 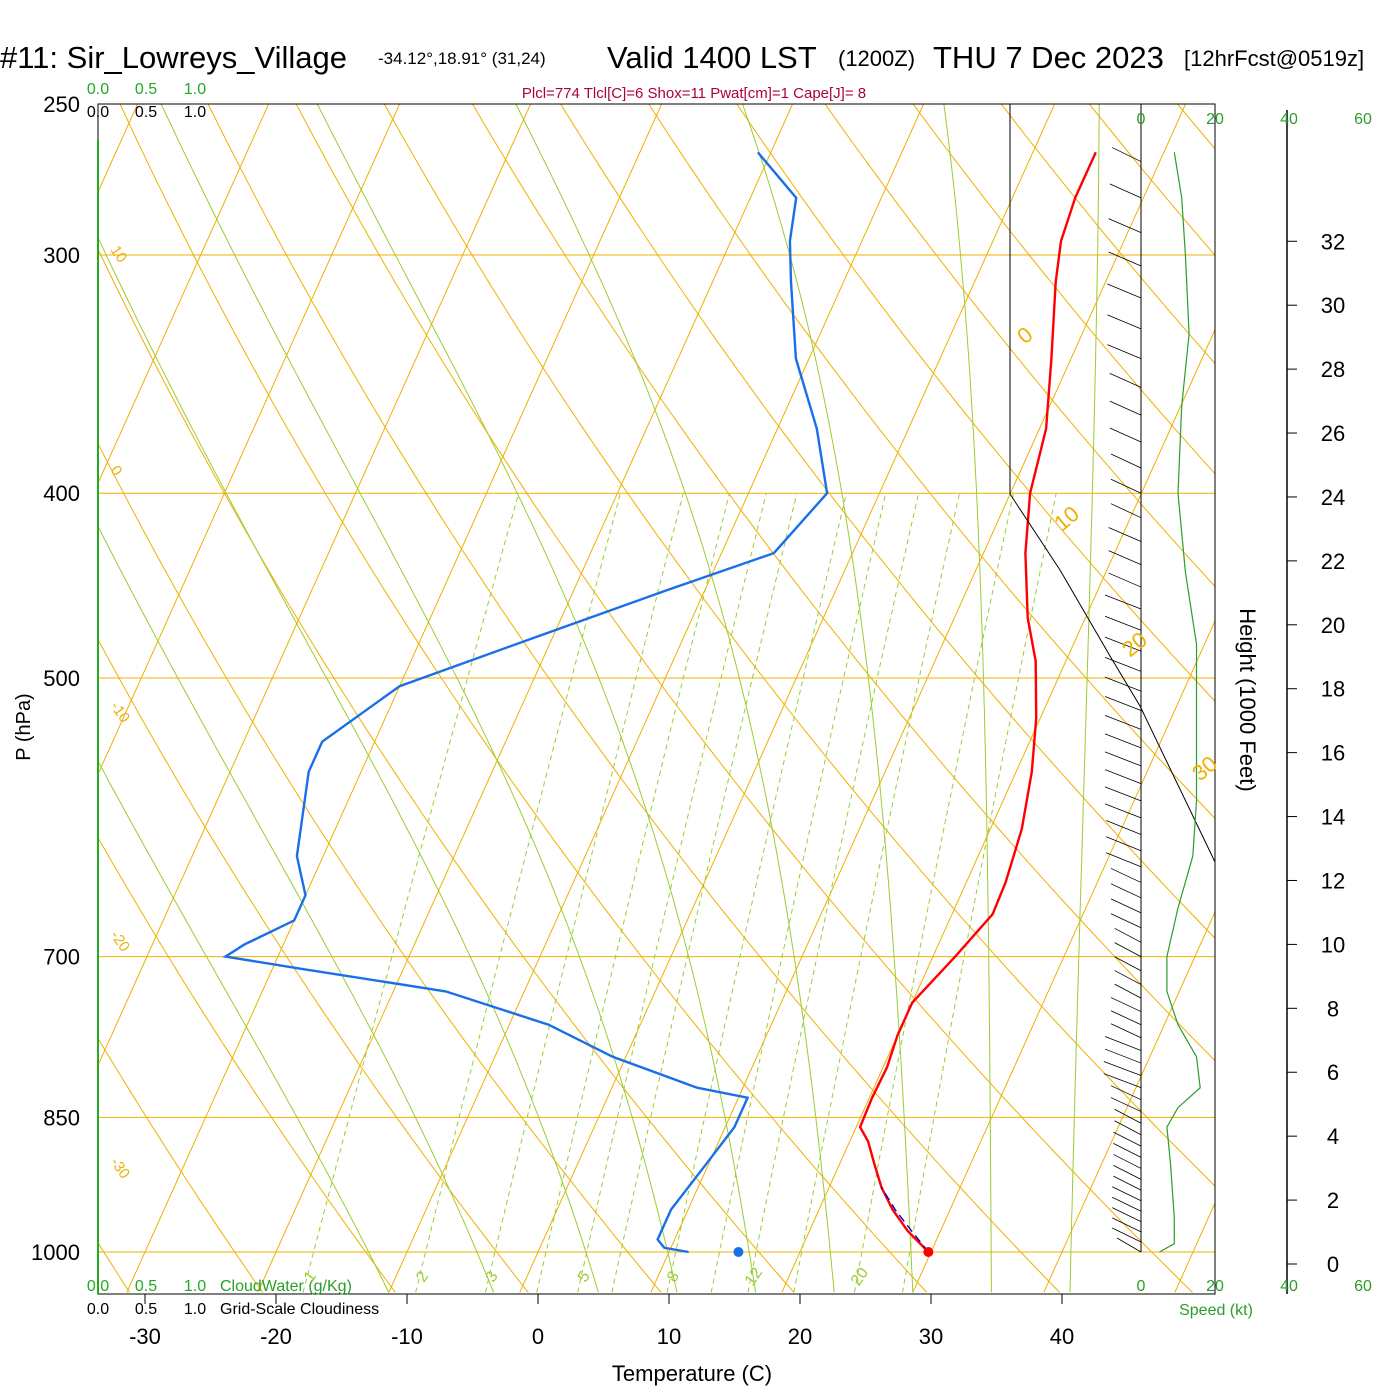 What do you see at coordinates (1204, 768) in the screenshot?
I see `adiabat-label: 30` at bounding box center [1204, 768].